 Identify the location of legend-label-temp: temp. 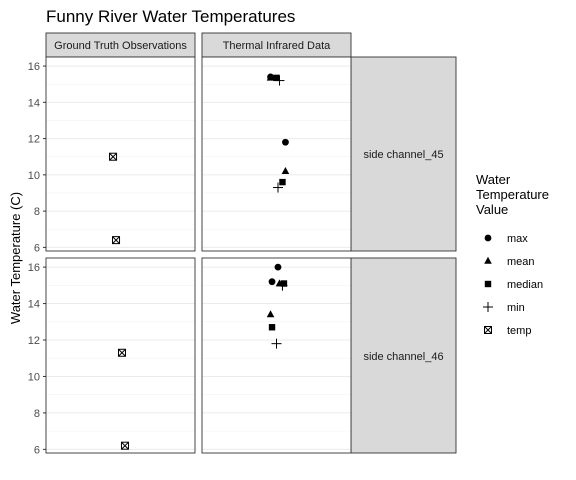
(519, 331).